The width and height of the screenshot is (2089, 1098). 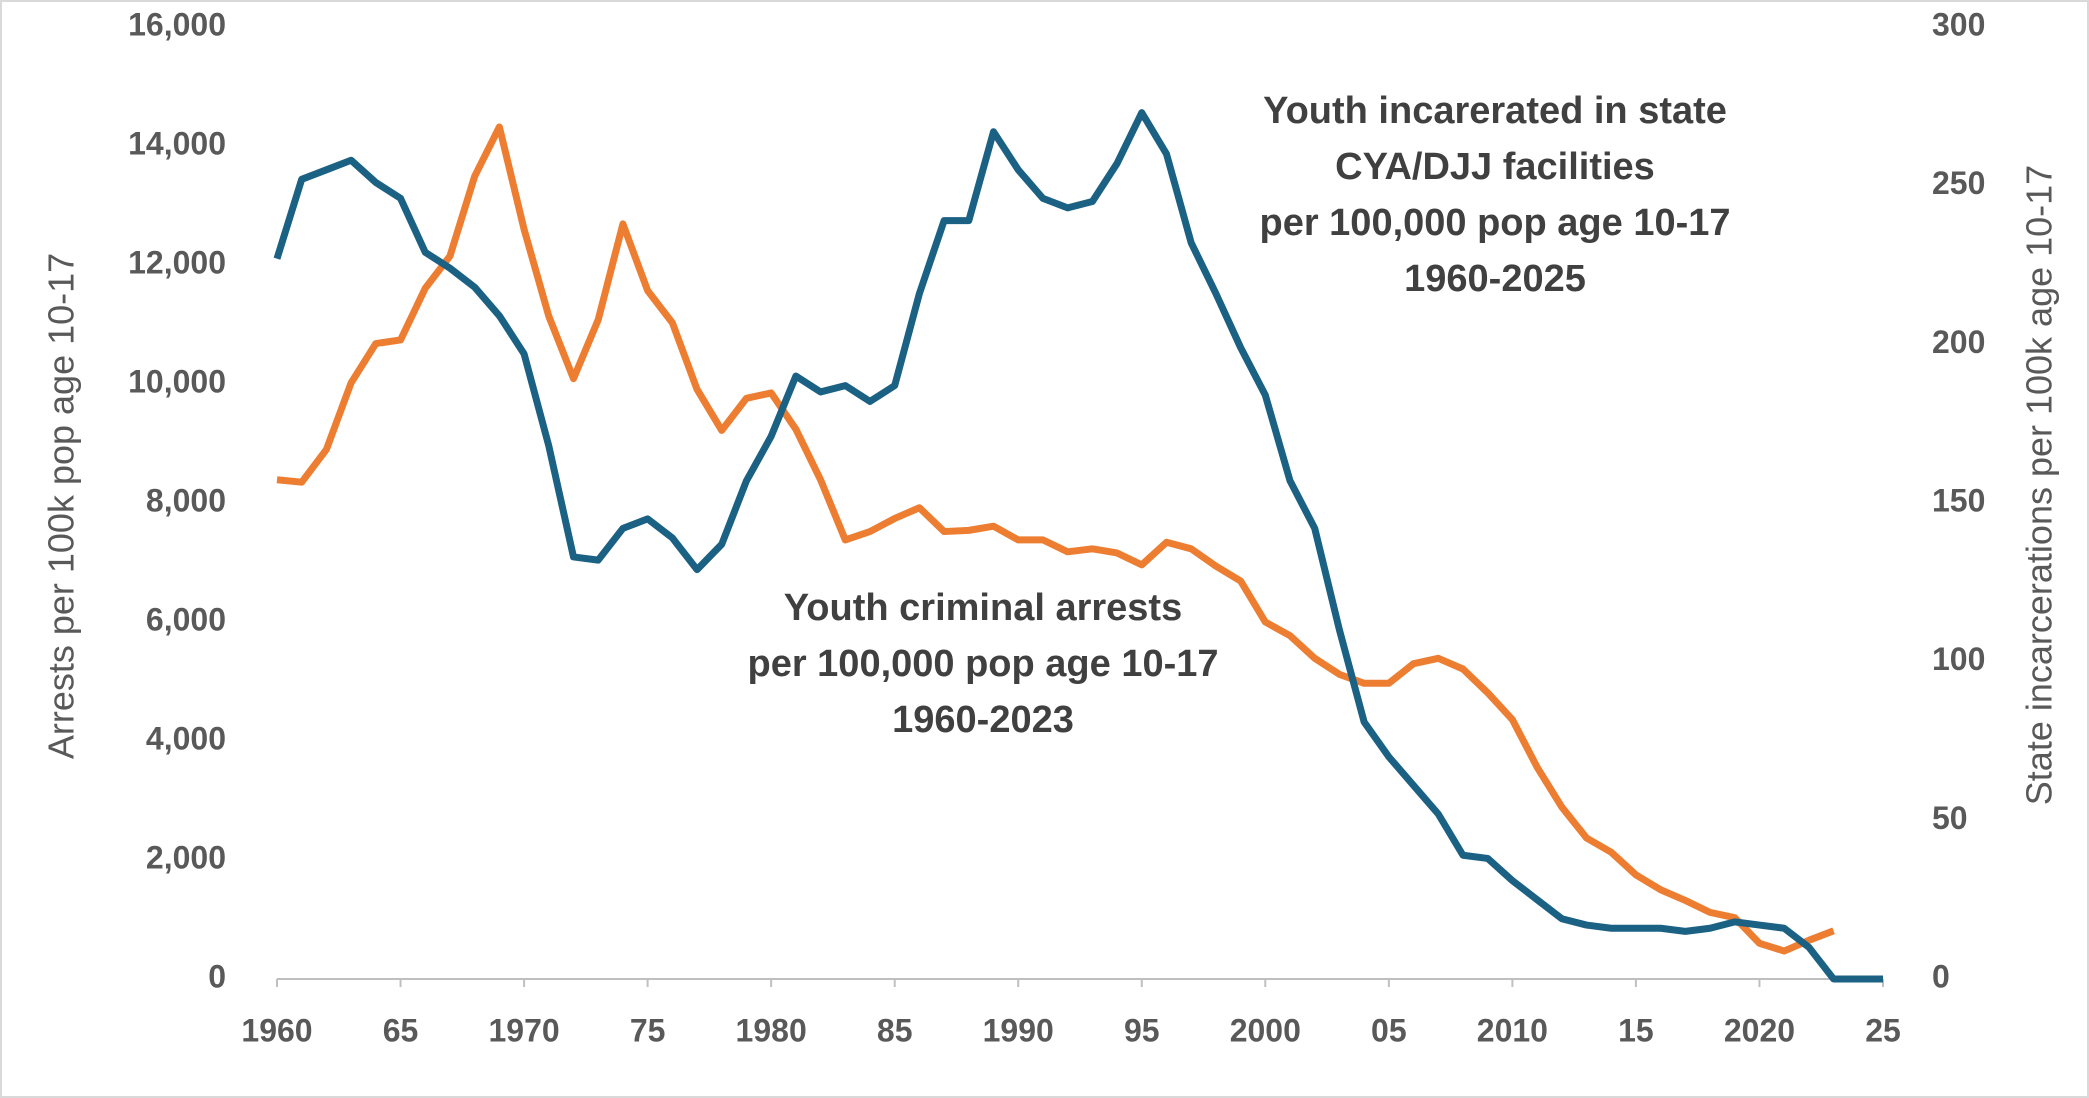 What do you see at coordinates (276, 1030) in the screenshot?
I see `x-tick-label: 1960` at bounding box center [276, 1030].